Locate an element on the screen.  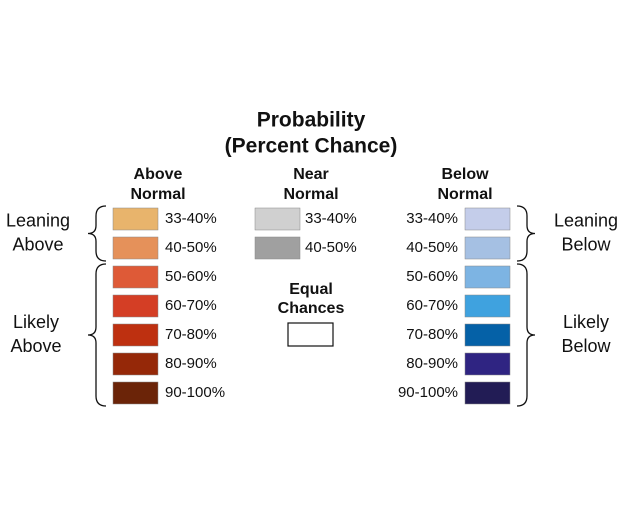
equal-chances-label: Chances is located at coordinates (311, 308).